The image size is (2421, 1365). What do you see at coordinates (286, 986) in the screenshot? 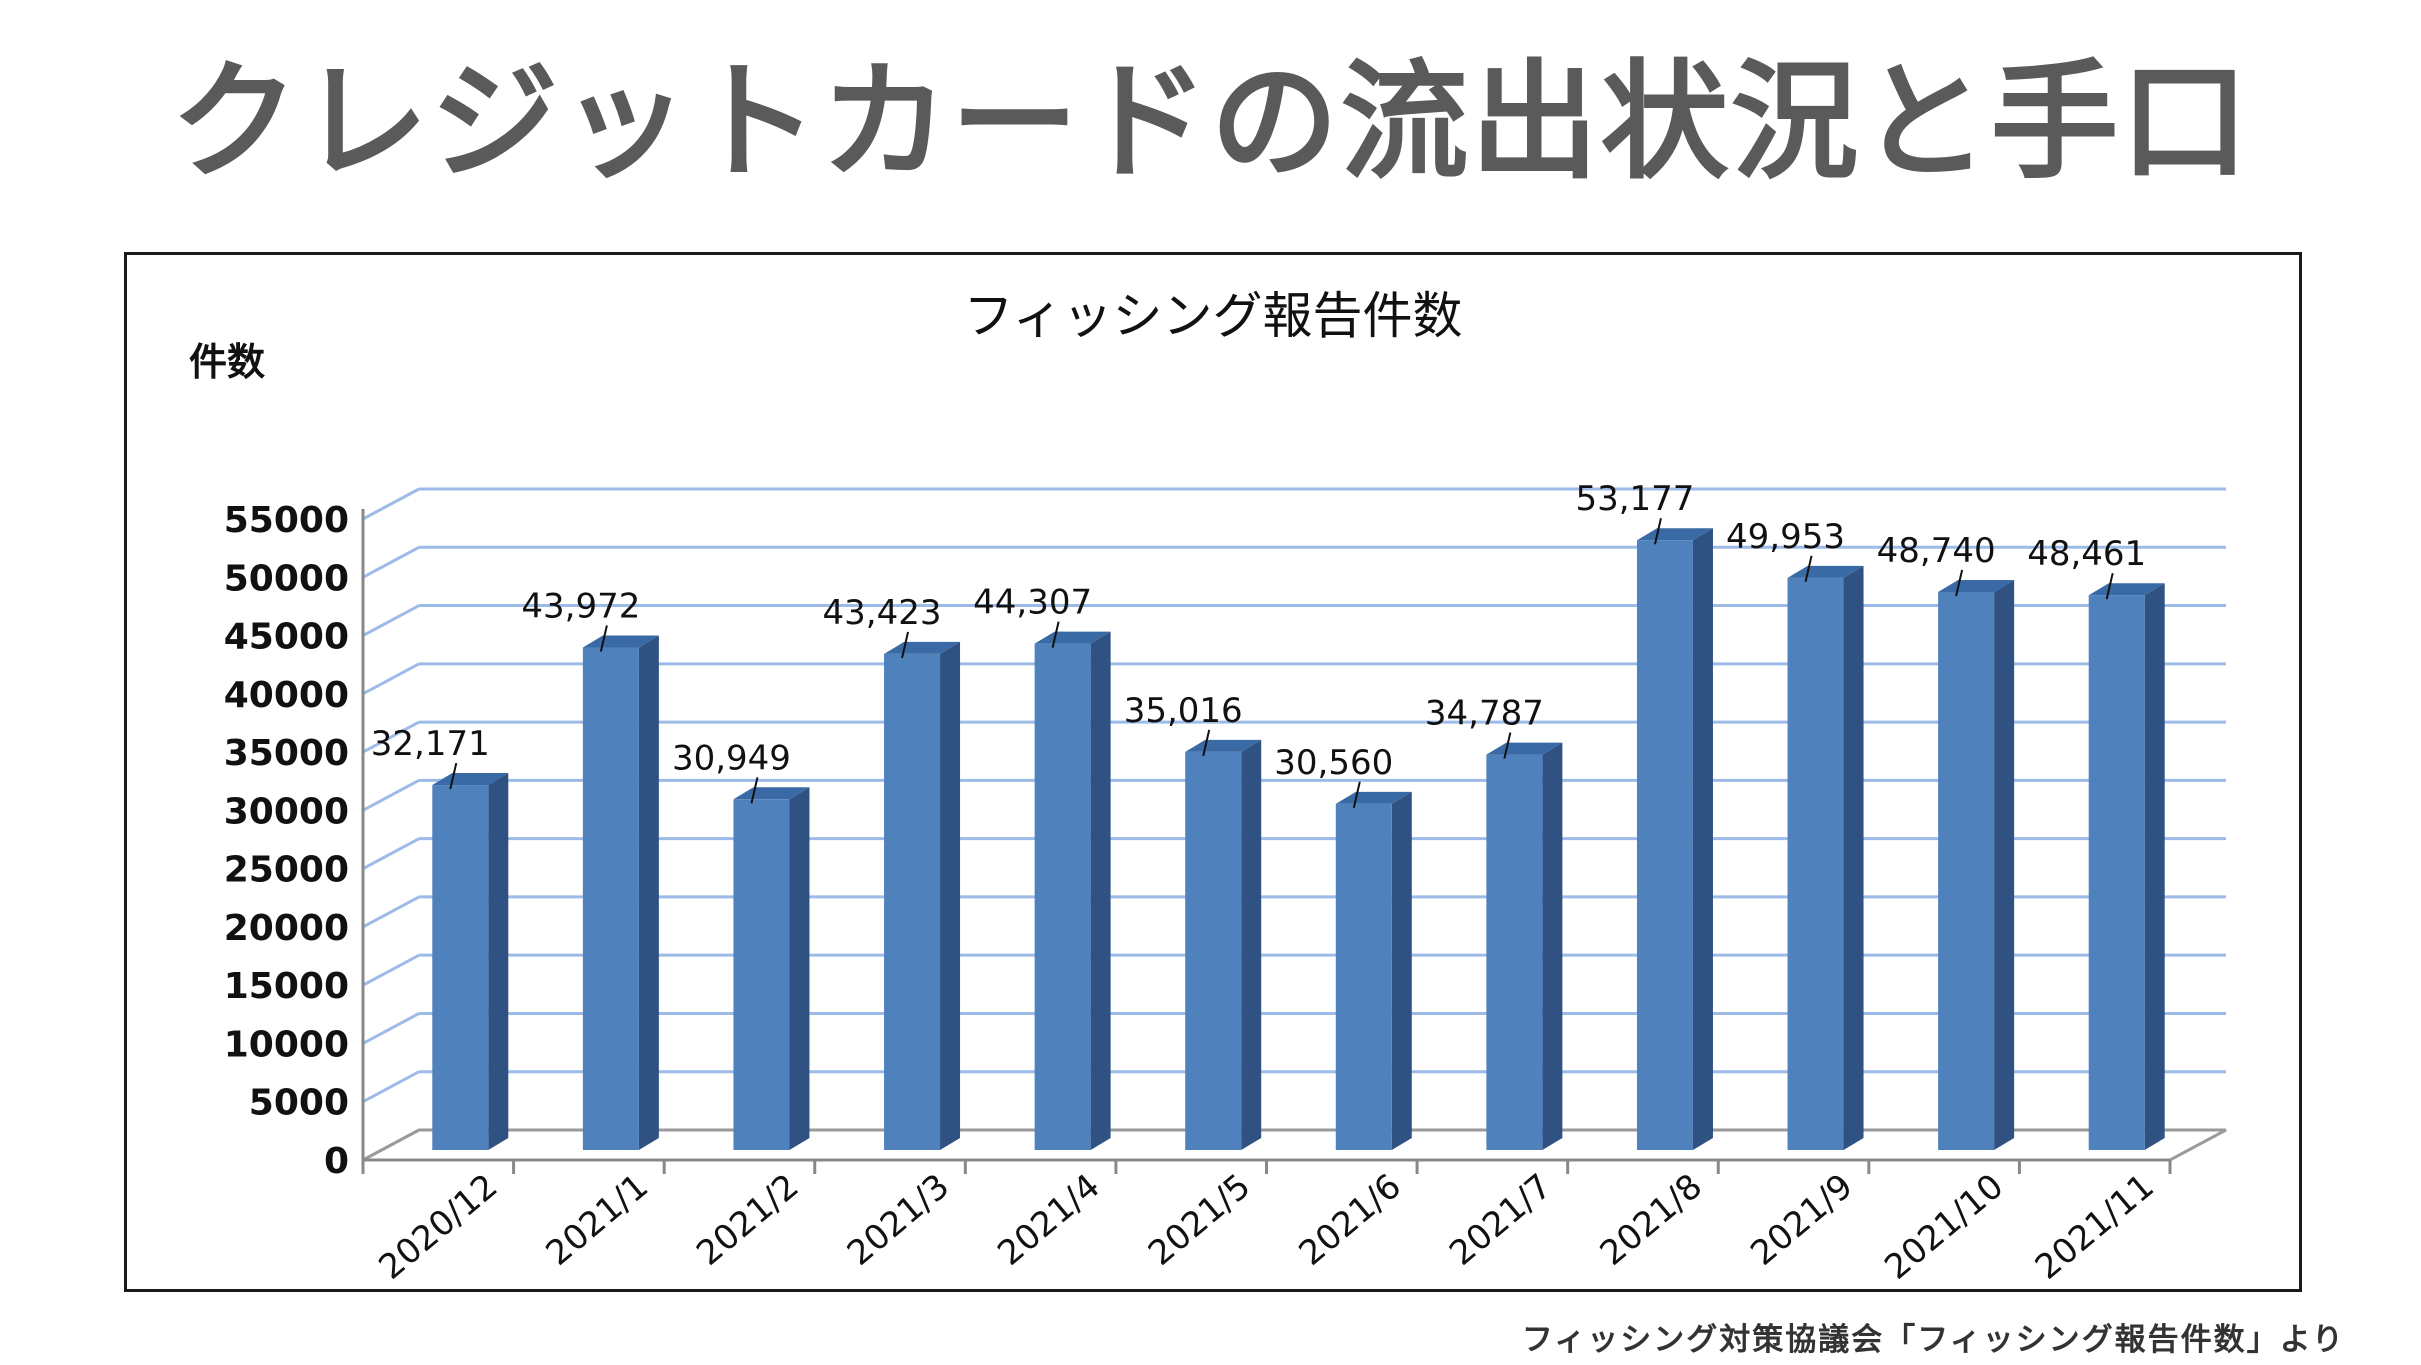
I see `y-tick-label: 15000` at bounding box center [286, 986].